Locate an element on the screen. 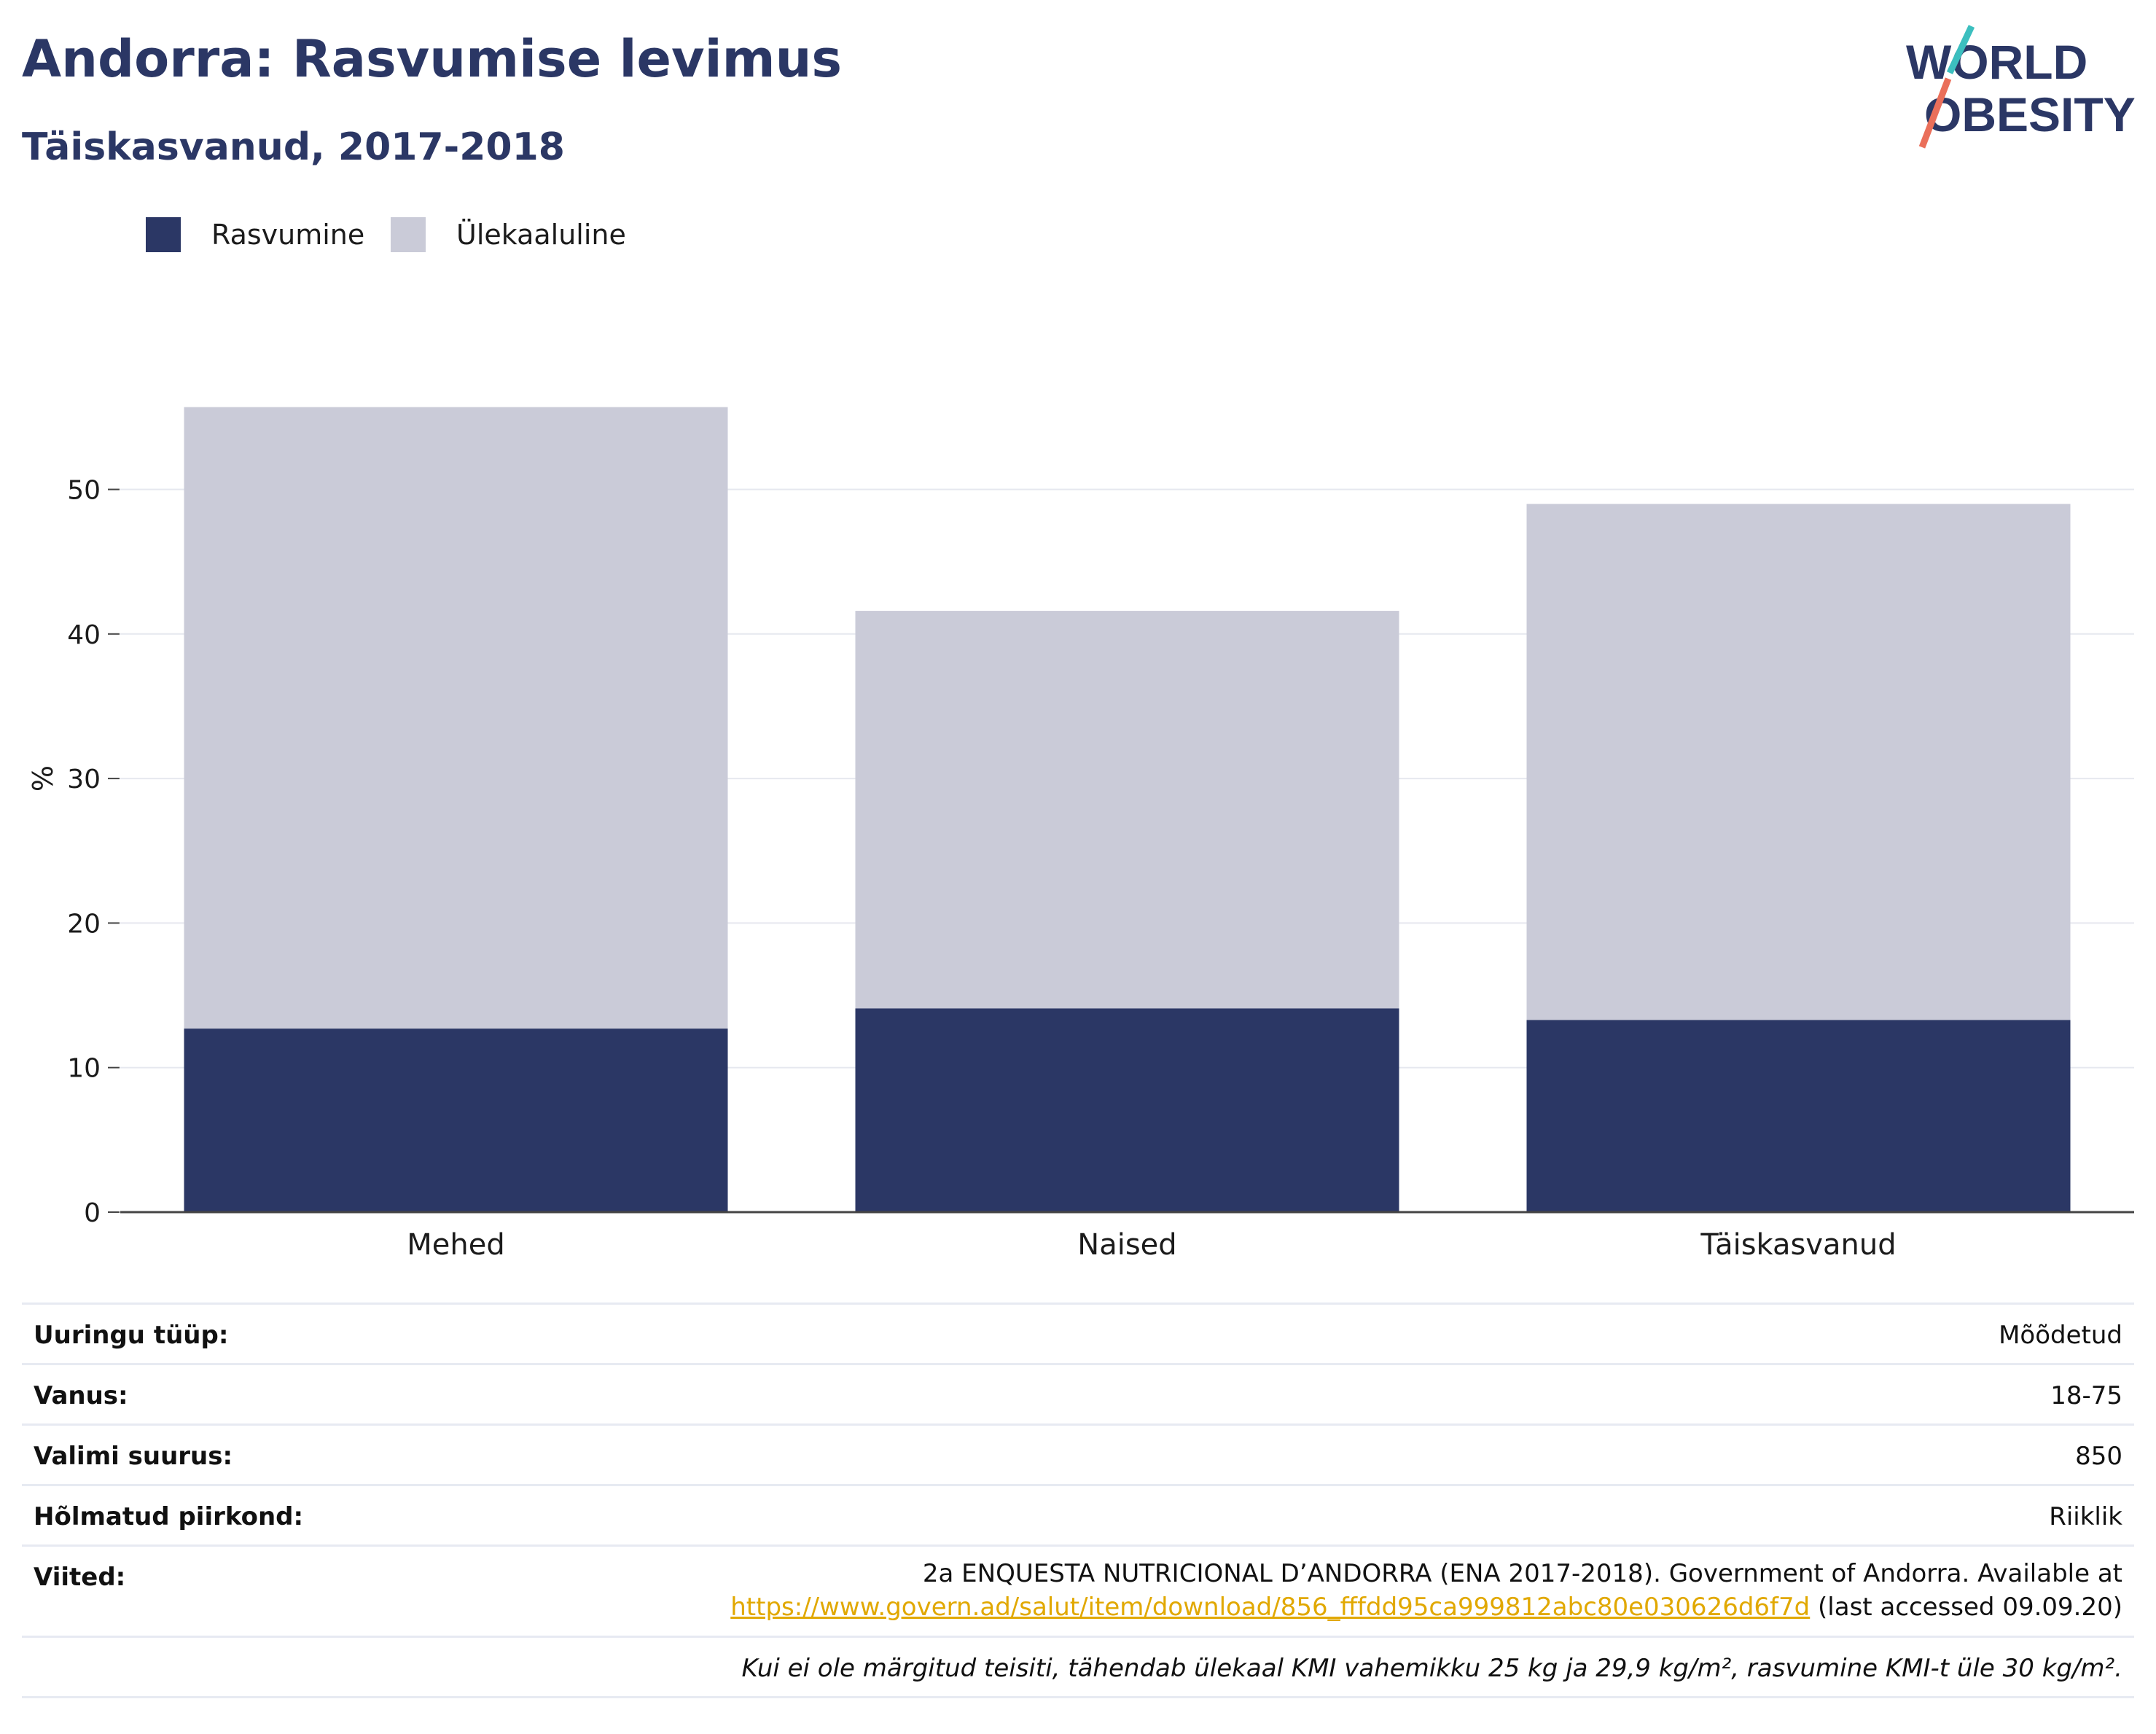 The width and height of the screenshot is (2156, 1734). y-tick-label: 0 is located at coordinates (93, 1213).